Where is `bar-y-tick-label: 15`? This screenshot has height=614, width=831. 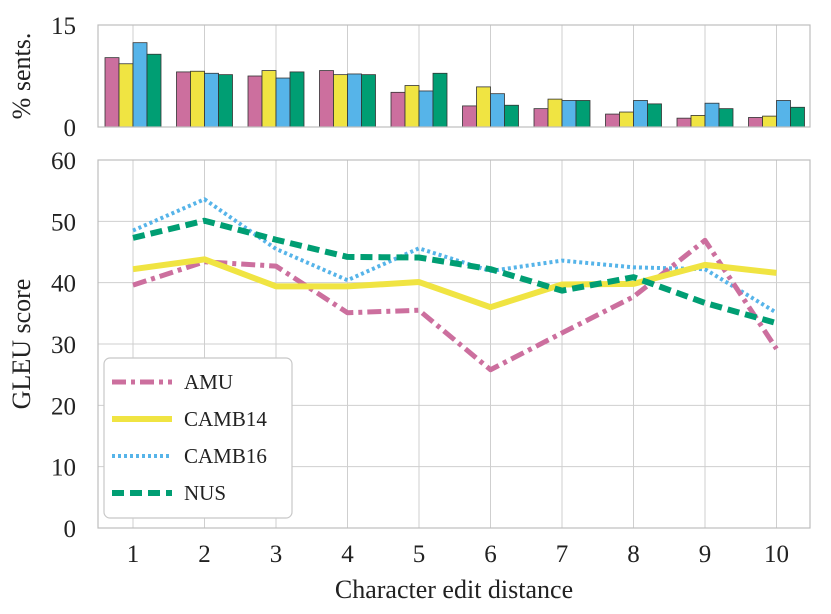
bar-y-tick-label: 15 is located at coordinates (63, 26).